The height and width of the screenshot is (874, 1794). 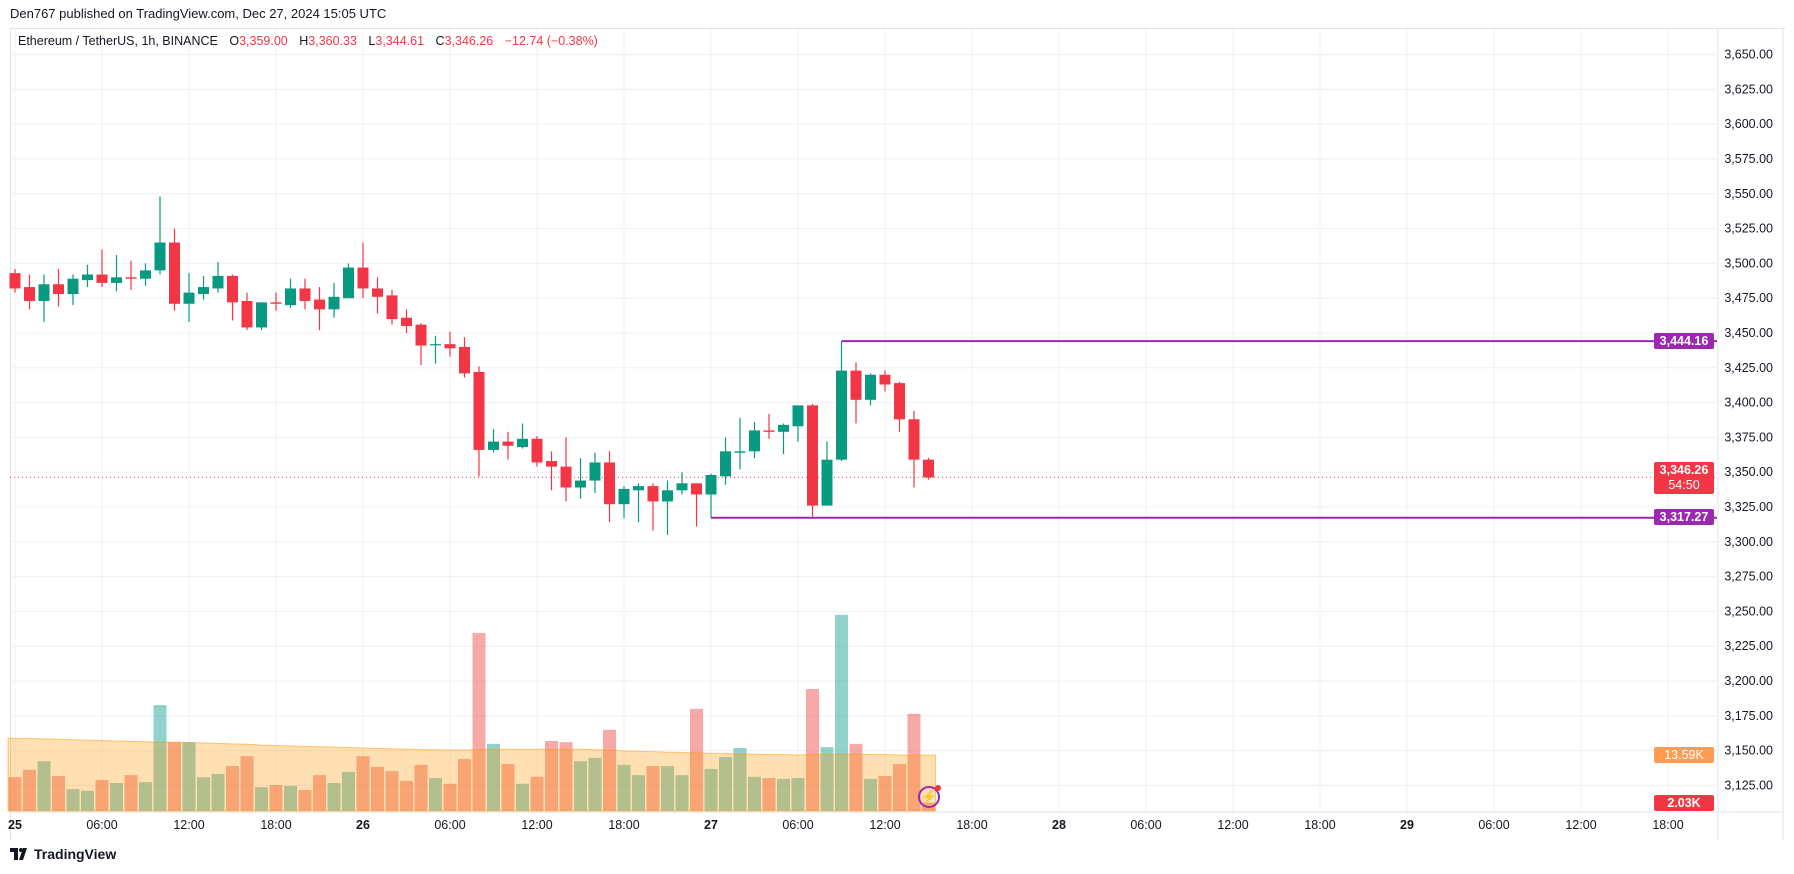 I want to click on tradingview-logo: TradingView, so click(x=63, y=854).